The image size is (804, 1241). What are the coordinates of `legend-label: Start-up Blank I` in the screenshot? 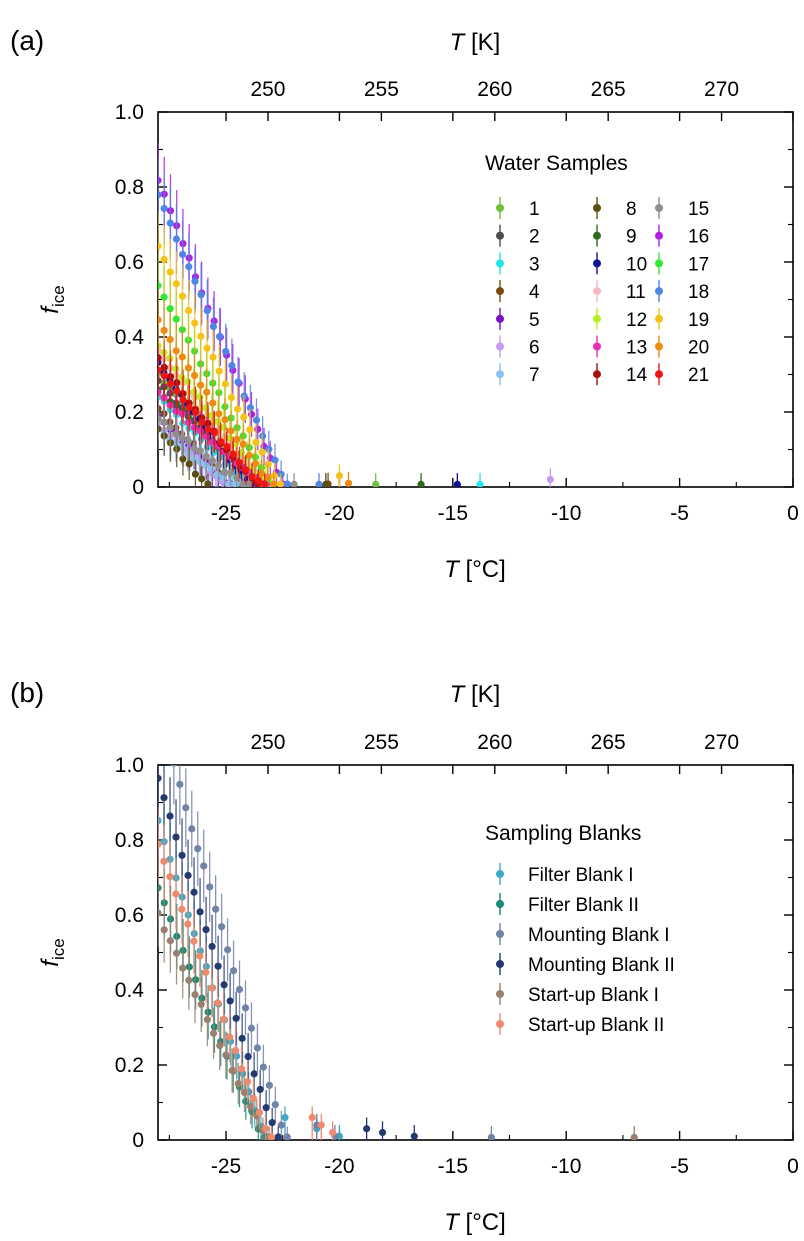 It's located at (593, 995).